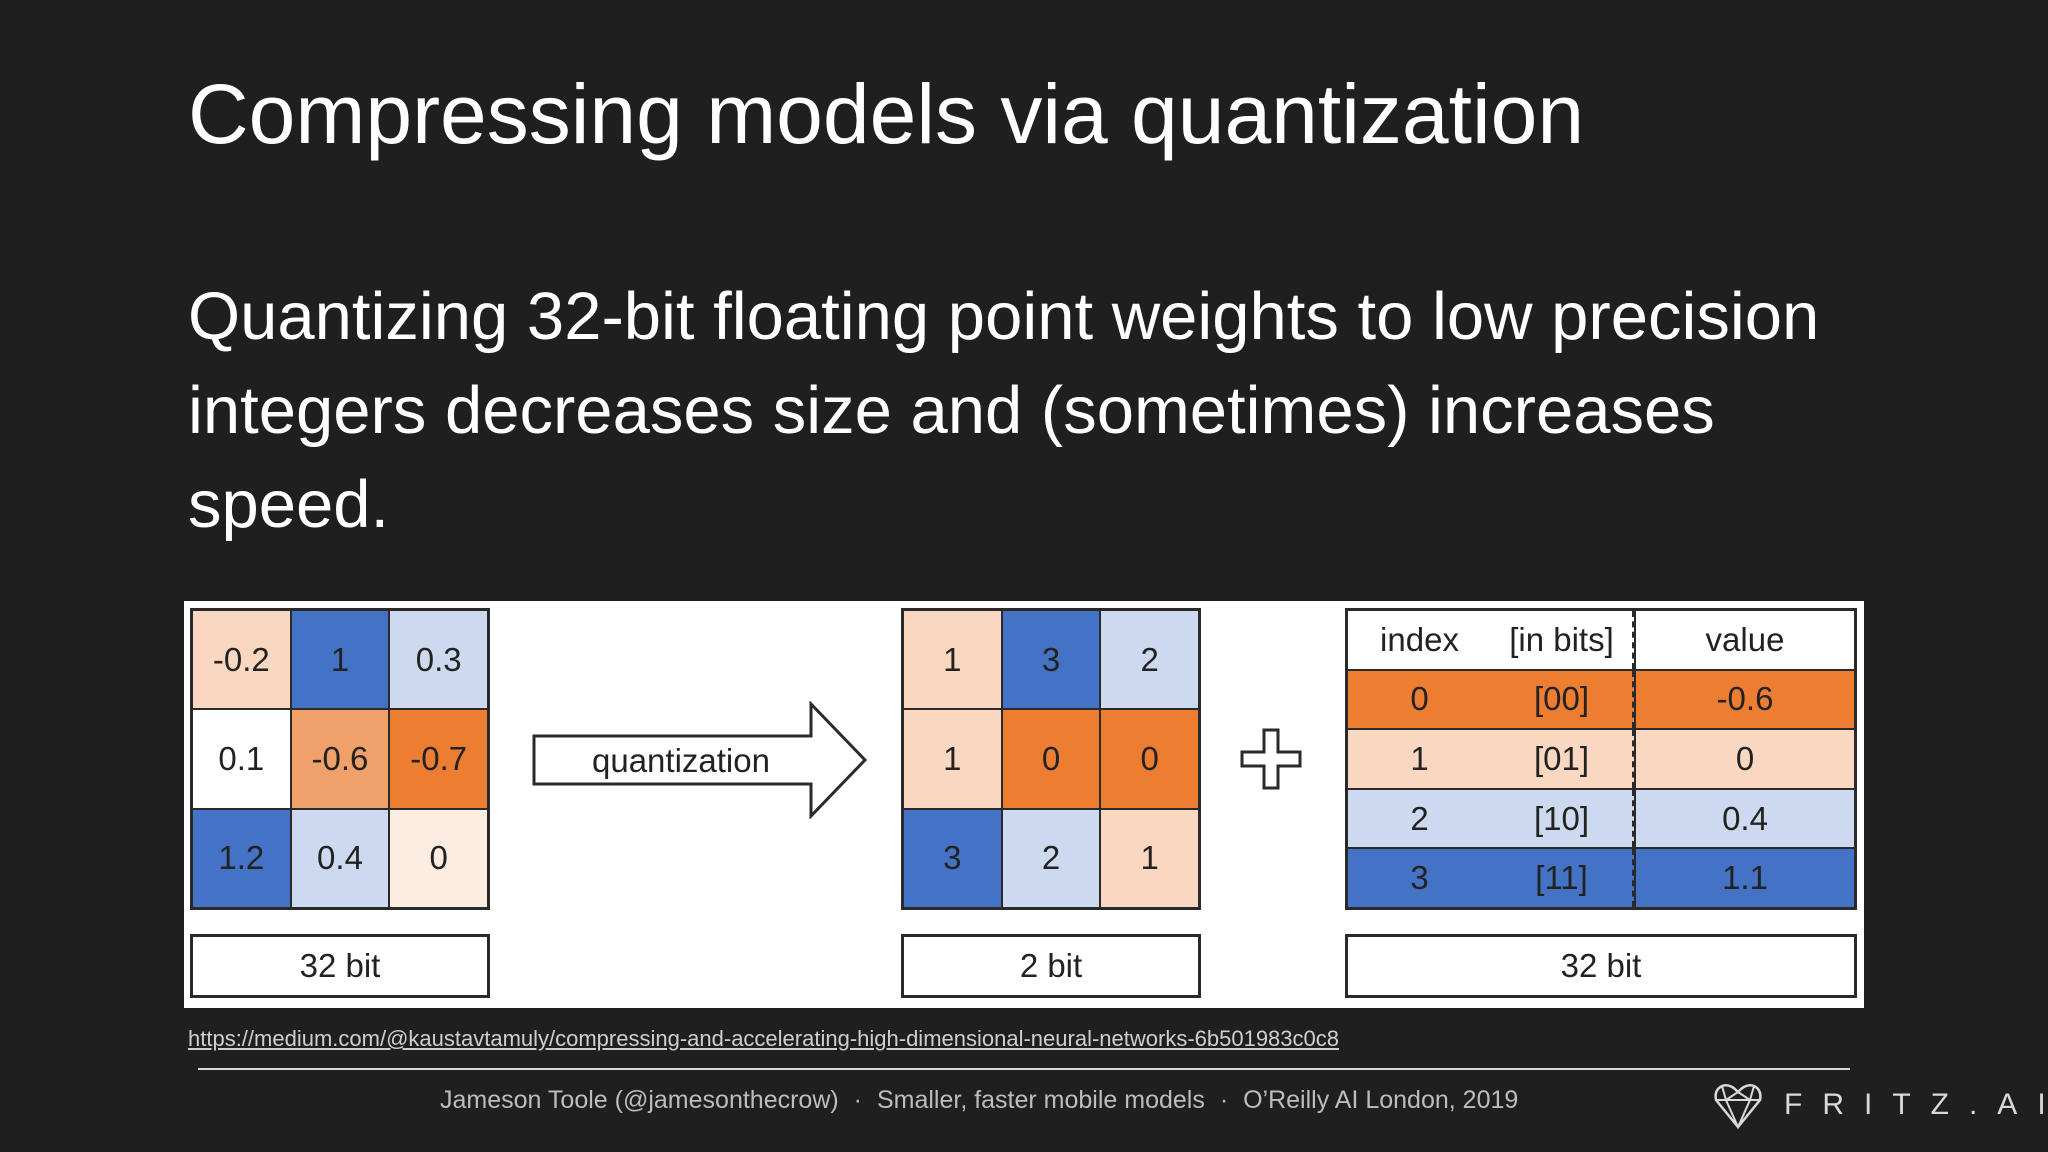 The width and height of the screenshot is (2048, 1152). I want to click on lookup-index-cell: 1, so click(1419, 759).